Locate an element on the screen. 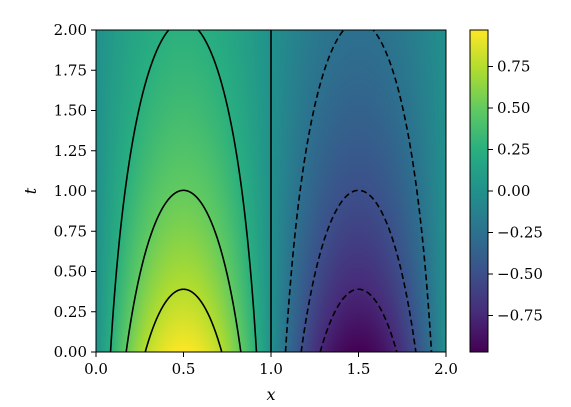 This screenshot has height=407, width=571. y-tick-label: 1.25 is located at coordinates (70, 151).